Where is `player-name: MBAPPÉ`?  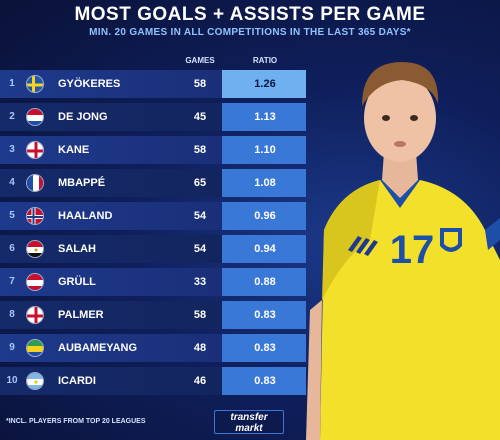
player-name: MBAPPÉ is located at coordinates (82, 183).